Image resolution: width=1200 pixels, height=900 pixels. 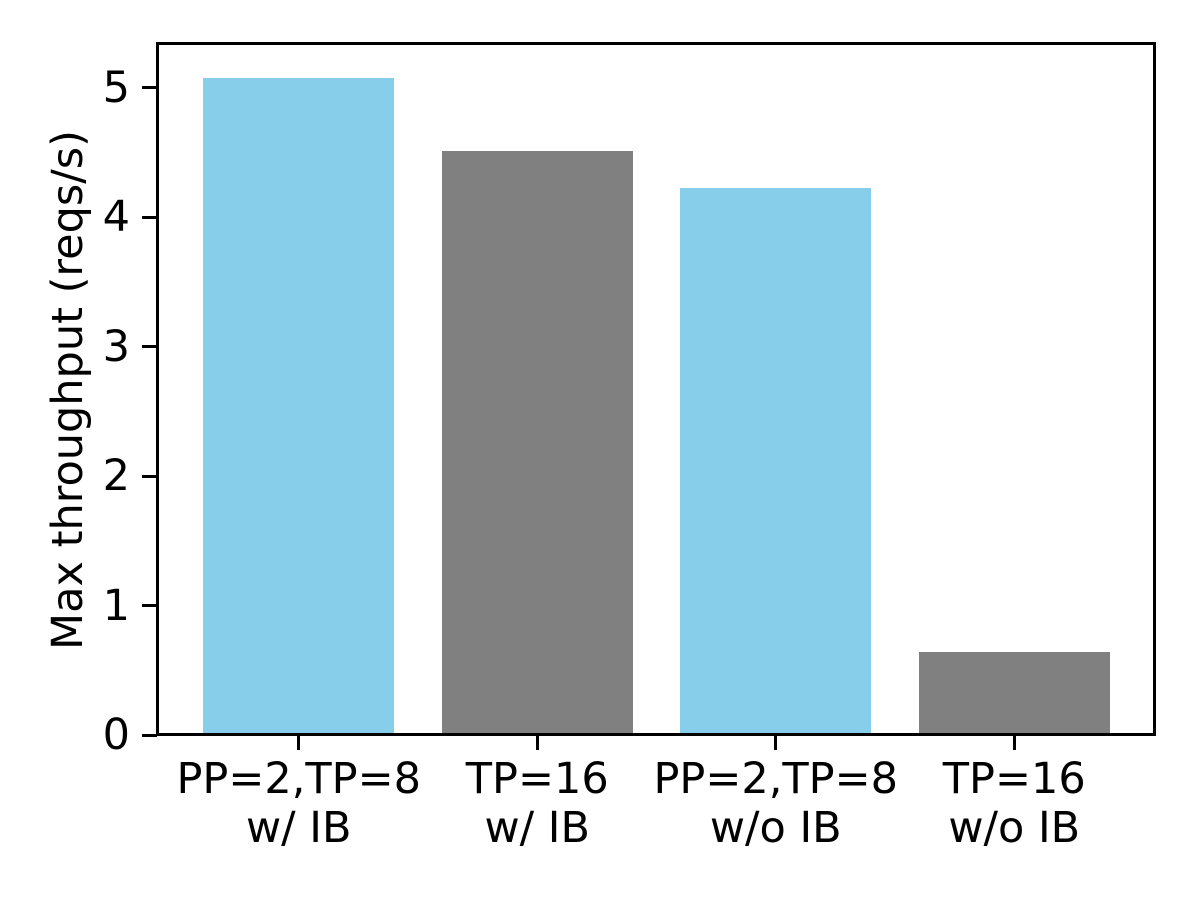 What do you see at coordinates (299, 406) in the screenshot?
I see `bar-pp-2-tp-8-w-ib` at bounding box center [299, 406].